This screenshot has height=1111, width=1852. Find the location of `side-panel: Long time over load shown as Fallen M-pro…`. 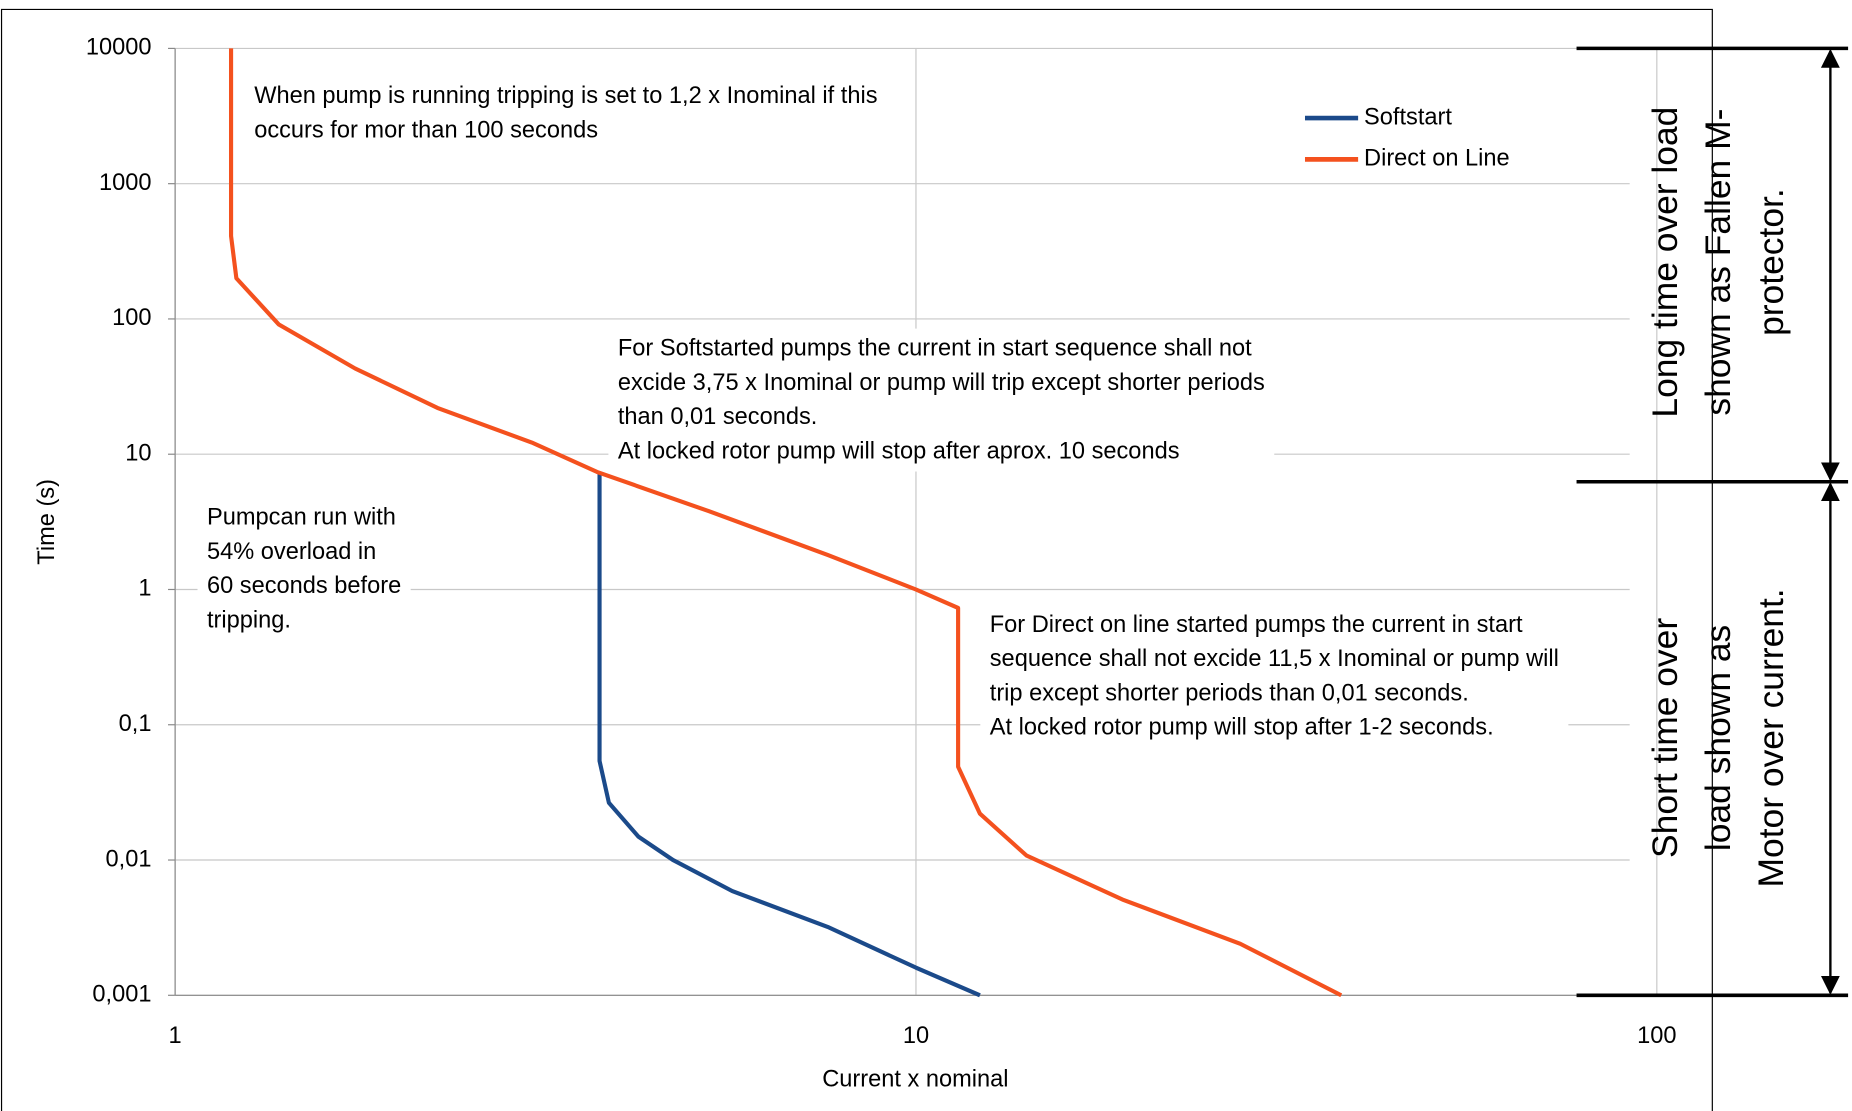

side-panel: Long time over load shown as Fallen M-pro… is located at coordinates (1712, 522).